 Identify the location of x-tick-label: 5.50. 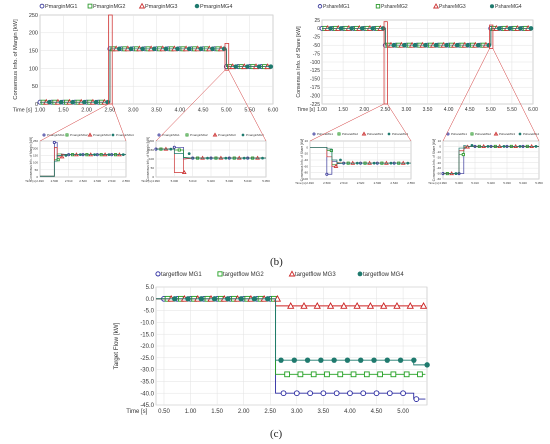
(512, 110).